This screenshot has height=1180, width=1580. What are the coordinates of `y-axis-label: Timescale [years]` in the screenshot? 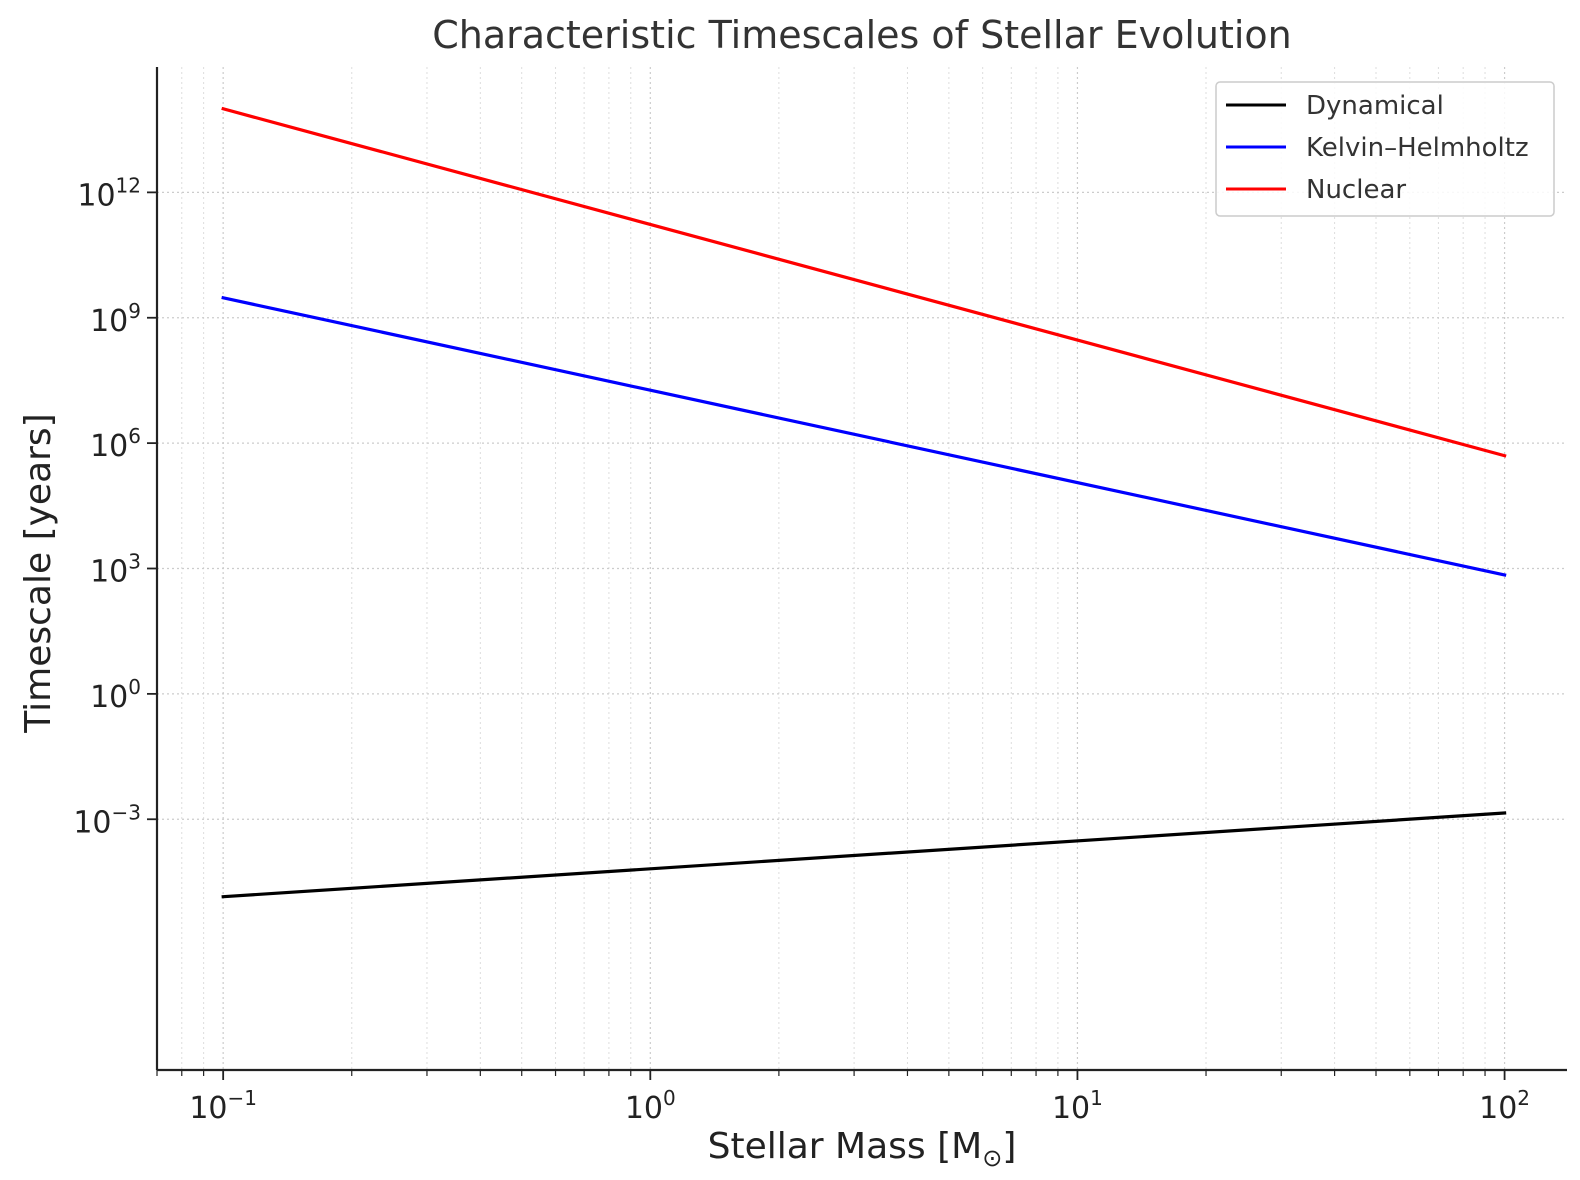 It's located at (38, 573).